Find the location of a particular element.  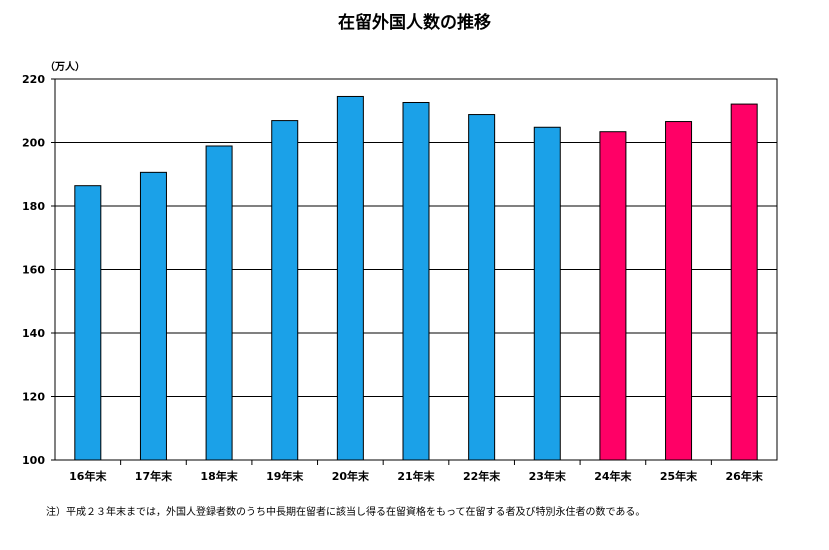

x-tick-label: 21年末 is located at coordinates (416, 476).